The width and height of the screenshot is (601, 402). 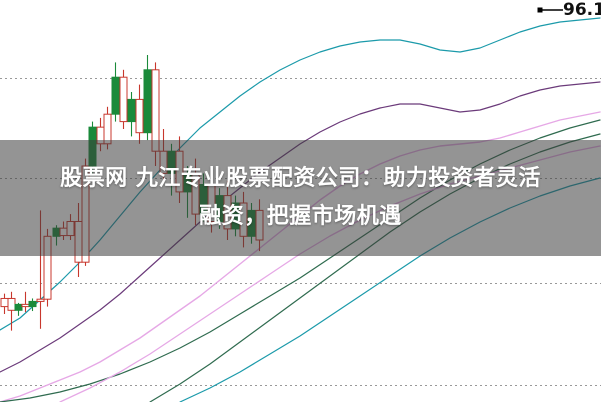 I want to click on price-callout-label: 96.18, so click(x=582, y=10).